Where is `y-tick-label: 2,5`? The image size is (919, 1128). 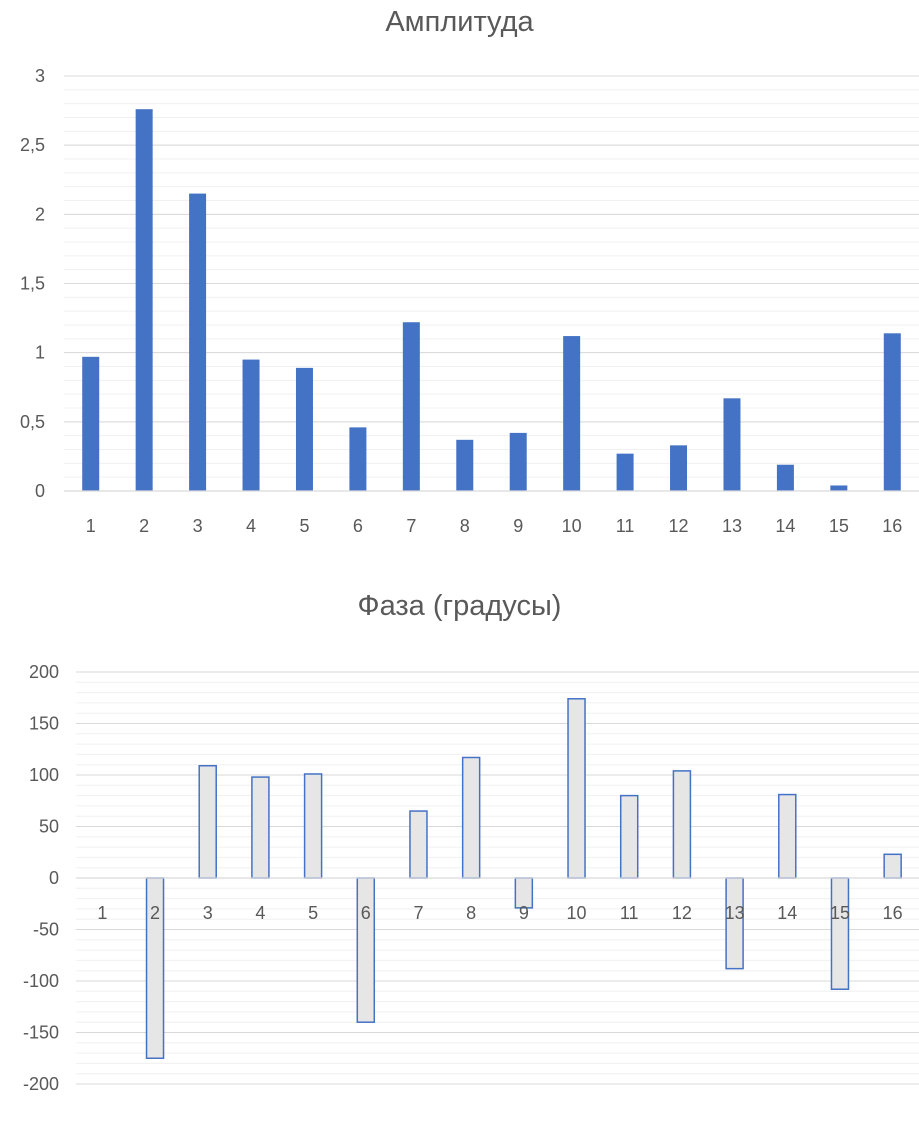 y-tick-label: 2,5 is located at coordinates (32, 145).